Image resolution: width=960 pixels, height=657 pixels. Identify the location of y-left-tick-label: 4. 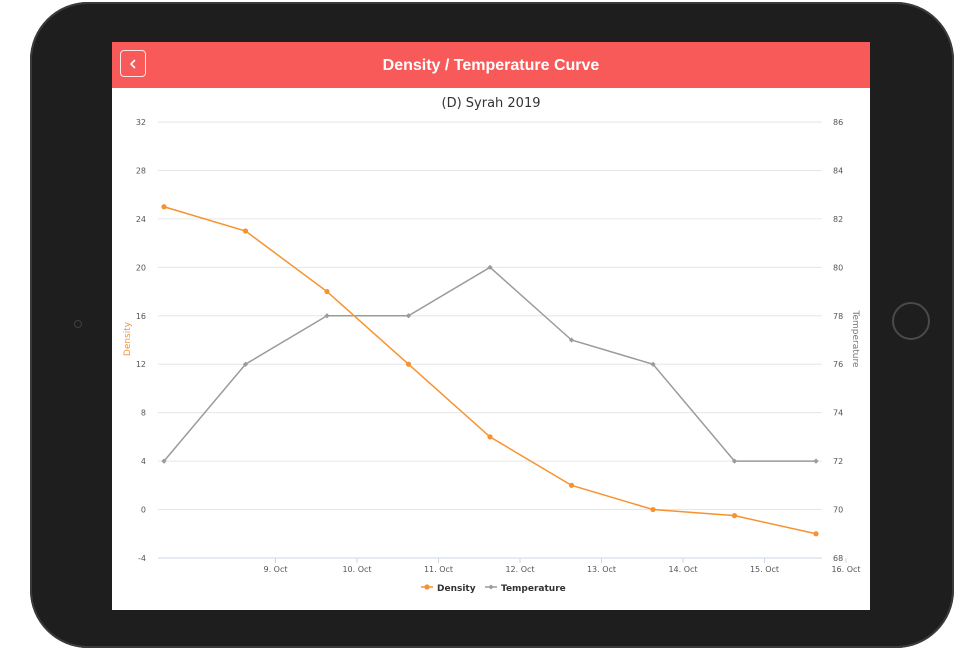
(143, 461).